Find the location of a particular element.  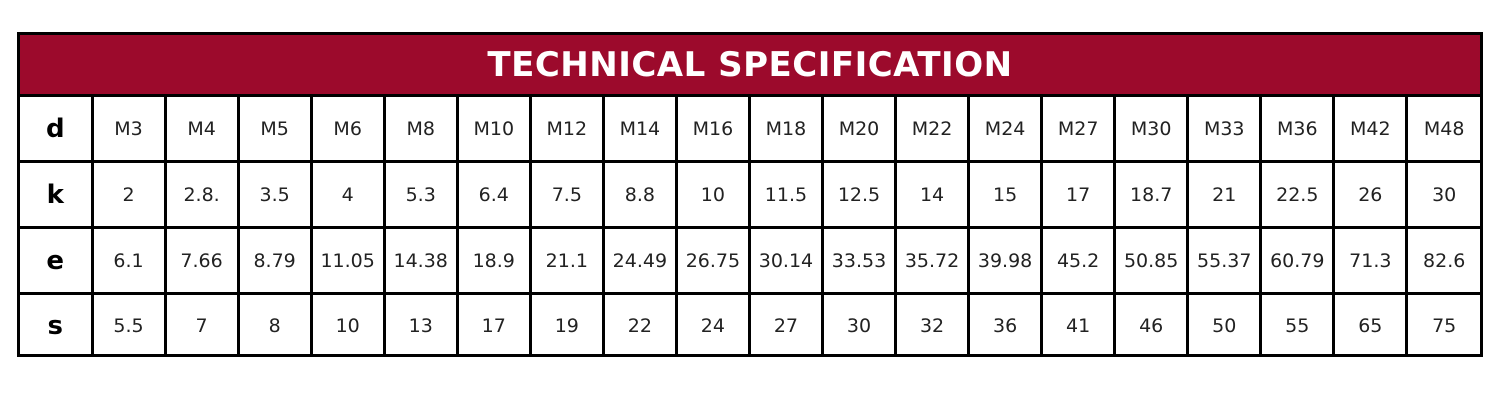

spec-cell-e-18: 71.3 is located at coordinates (1370, 260).